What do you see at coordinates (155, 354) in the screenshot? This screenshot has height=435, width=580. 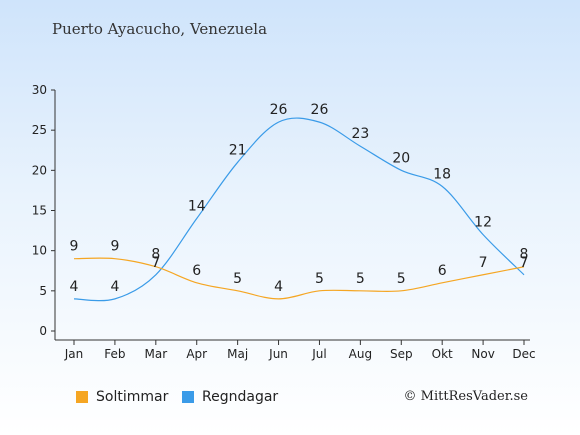 I see `x-tick-label: Mar` at bounding box center [155, 354].